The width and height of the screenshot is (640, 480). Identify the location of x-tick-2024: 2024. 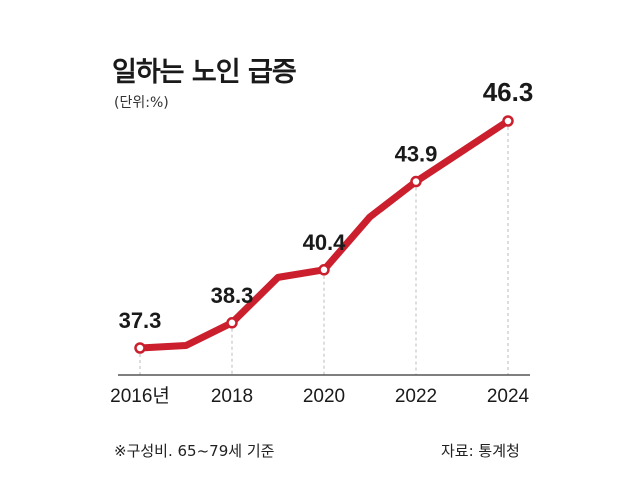
(508, 396).